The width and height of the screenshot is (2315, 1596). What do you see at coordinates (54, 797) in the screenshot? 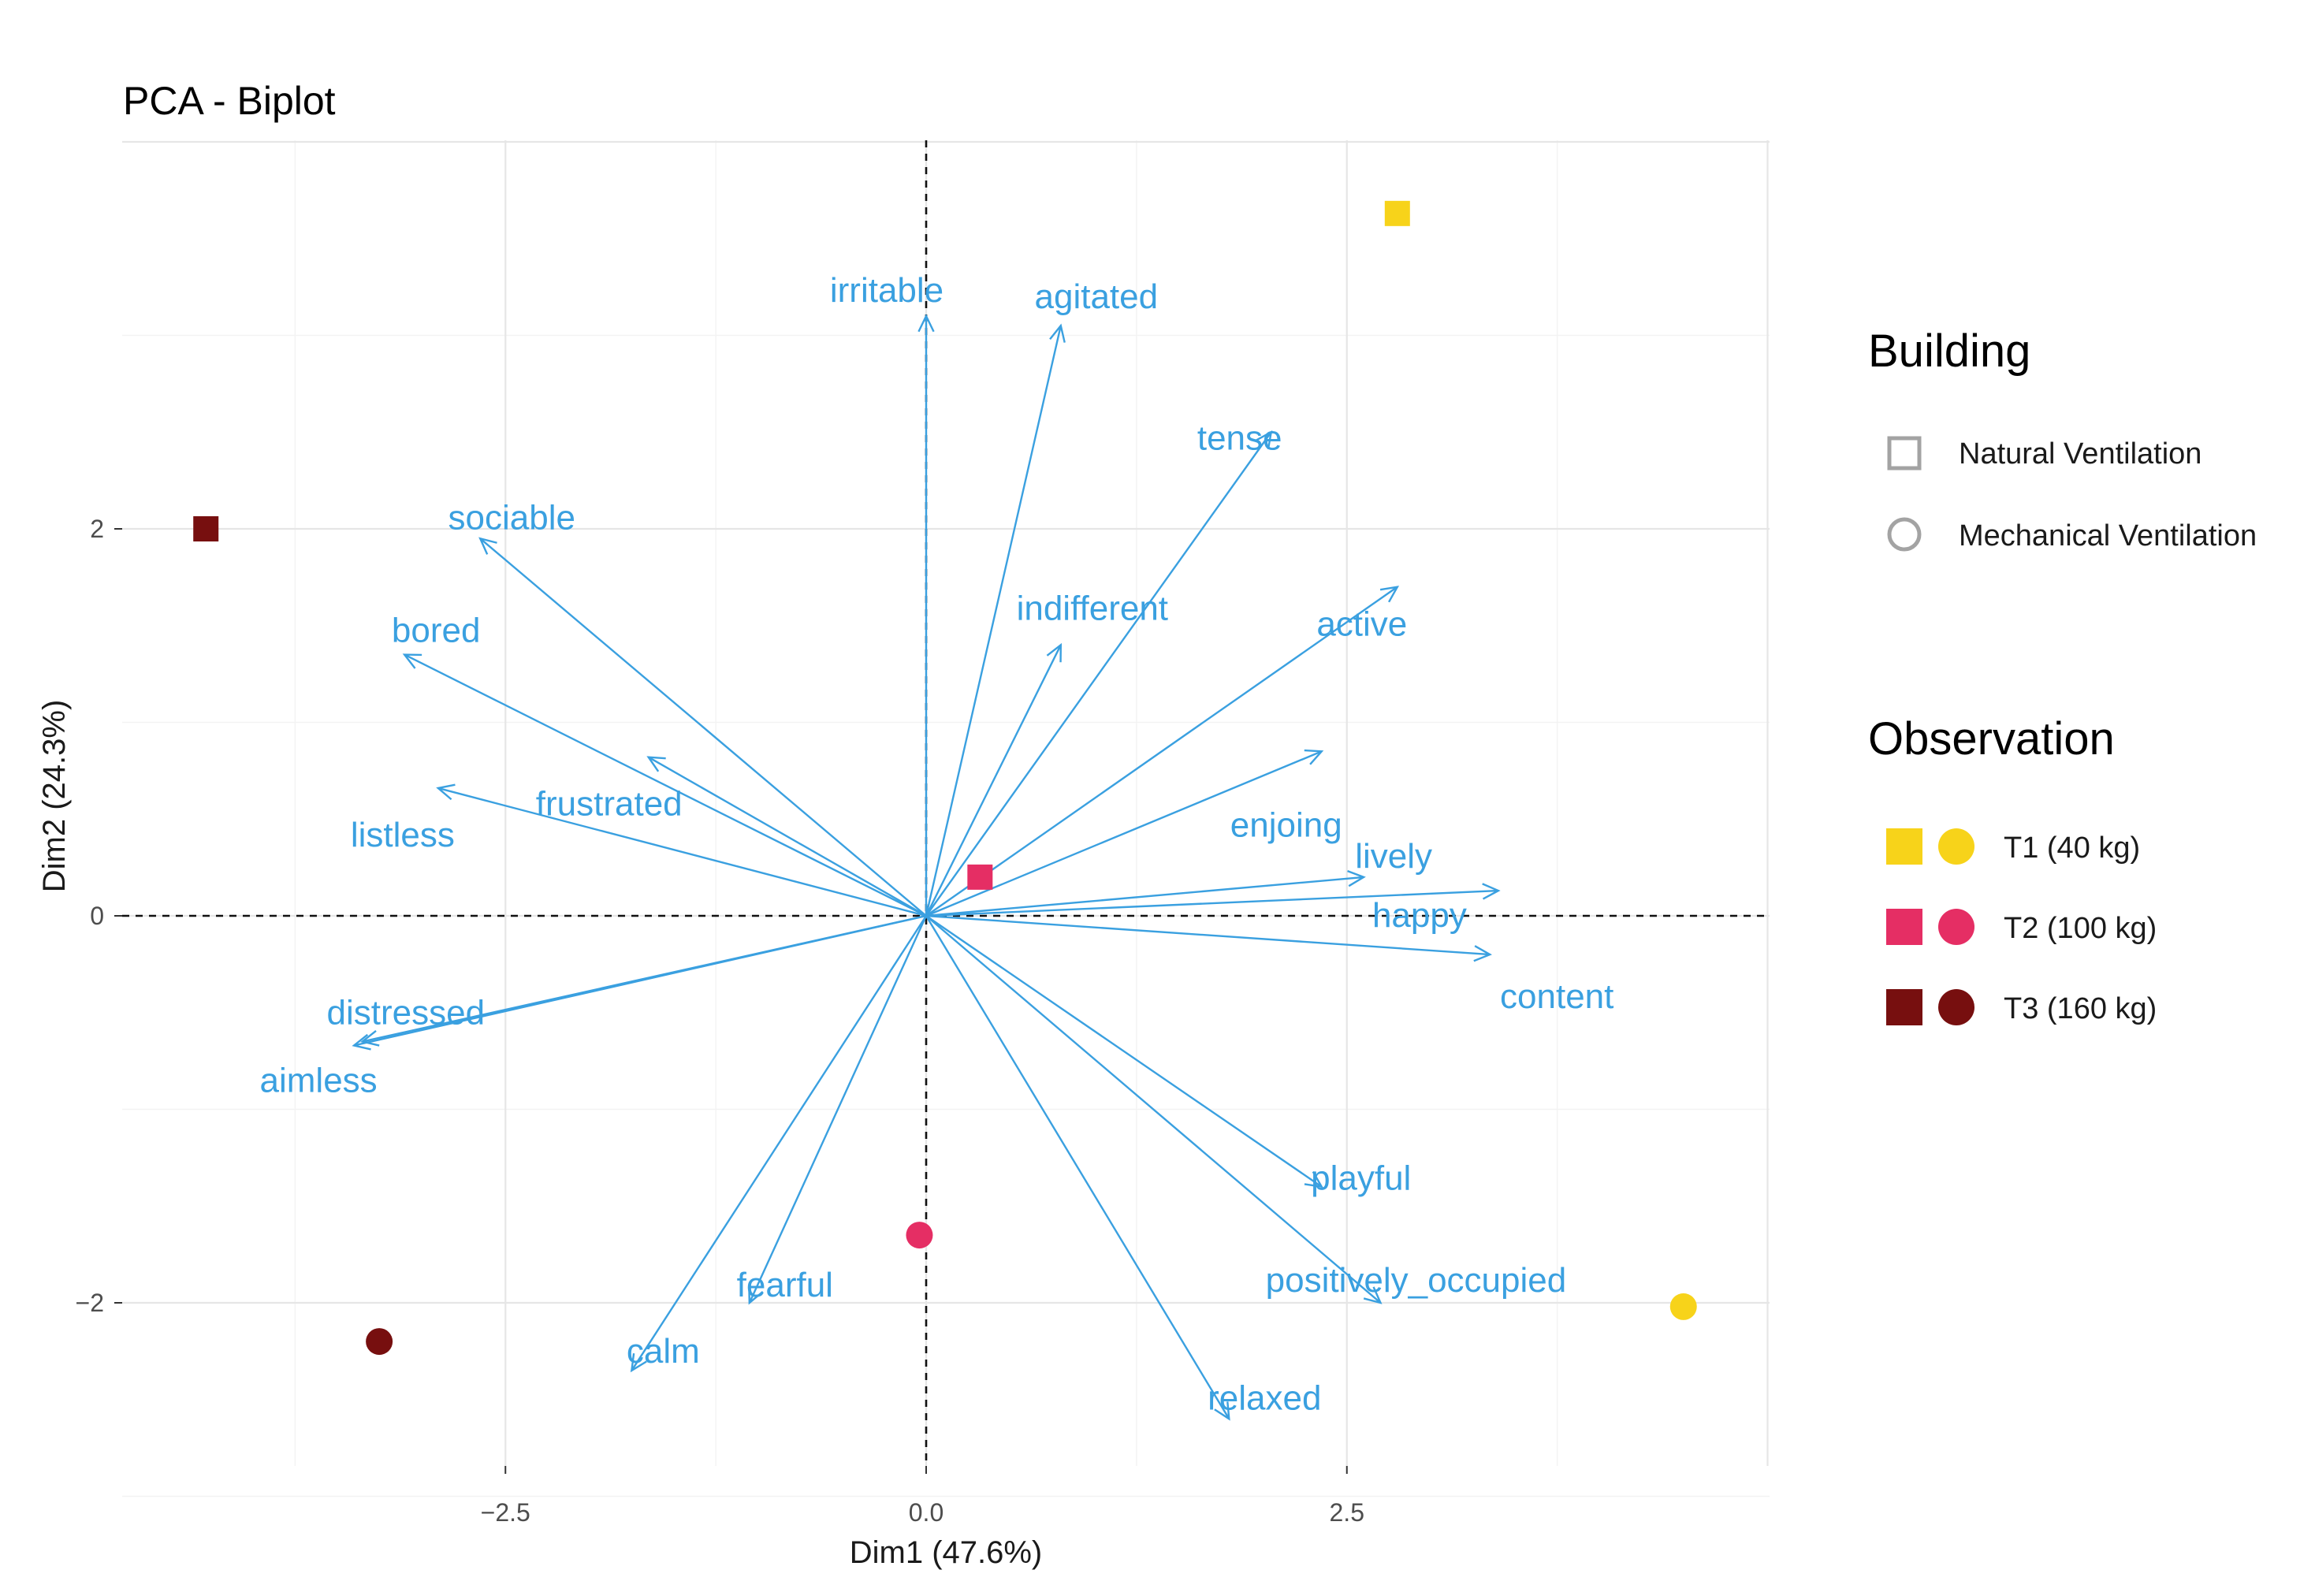
I see `y-axis-title: Dim2 (24.3%)` at bounding box center [54, 797].